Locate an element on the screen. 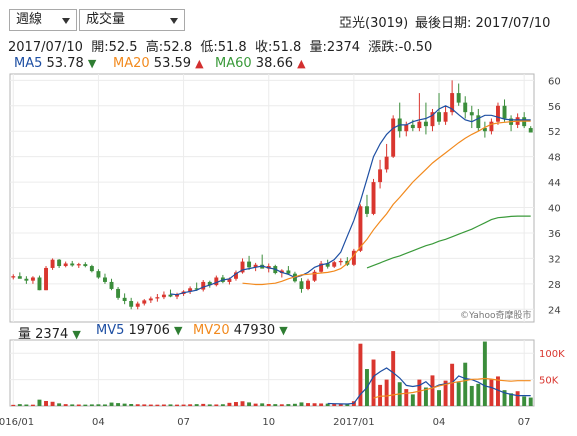 This screenshot has width=577, height=436. last-date: 最後日期: 2017/07/10 is located at coordinates (483, 23).